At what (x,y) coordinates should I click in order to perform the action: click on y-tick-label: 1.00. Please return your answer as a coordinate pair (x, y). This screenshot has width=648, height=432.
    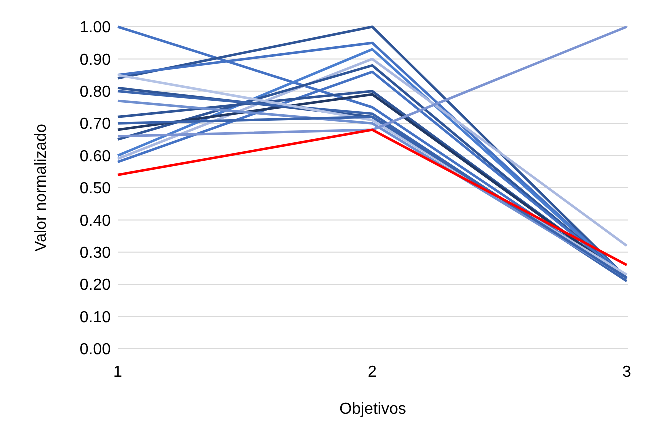
    Looking at the image, I should click on (96, 28).